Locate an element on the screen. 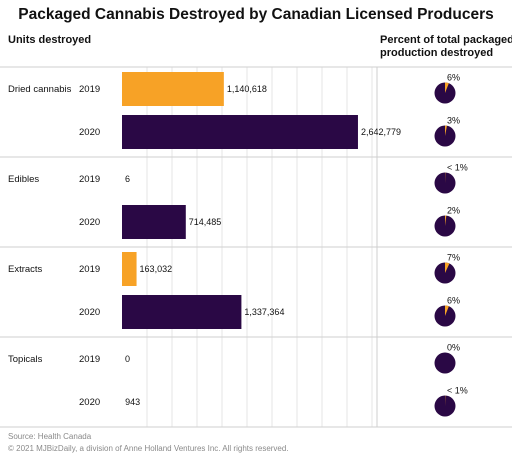 This screenshot has height=458, width=512. pies is located at coordinates (445, 249).